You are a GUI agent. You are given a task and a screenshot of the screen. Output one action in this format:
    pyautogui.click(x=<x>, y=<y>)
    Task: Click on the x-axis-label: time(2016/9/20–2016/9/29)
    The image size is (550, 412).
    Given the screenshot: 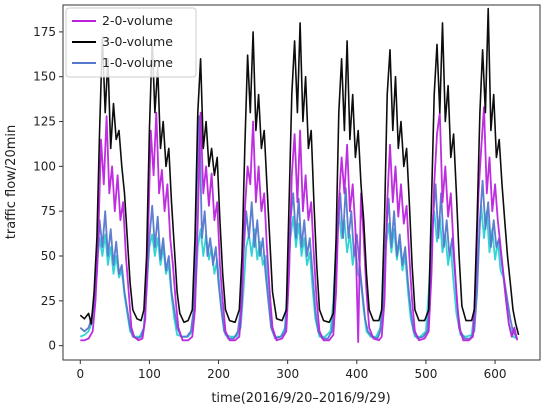 What is the action you would take?
    pyautogui.click(x=300, y=398)
    